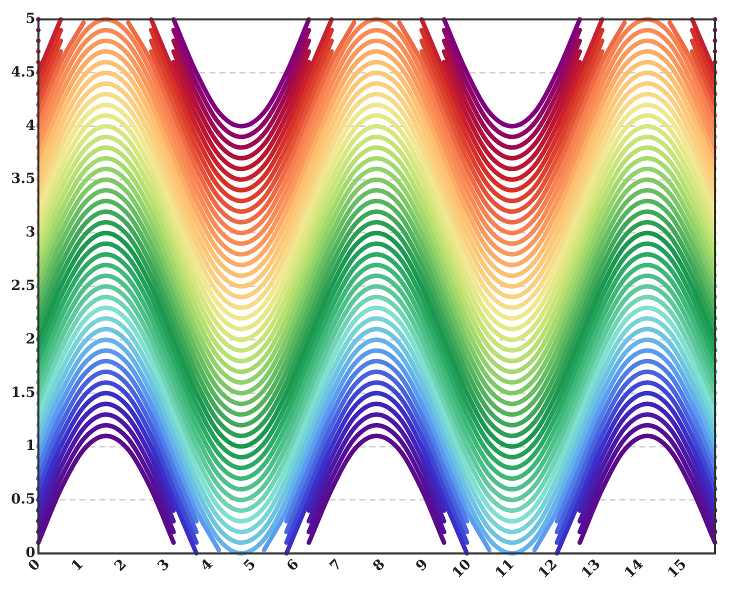 The height and width of the screenshot is (593, 729). Describe the element at coordinates (293, 565) in the screenshot. I see `x-tick-label: 6` at that location.